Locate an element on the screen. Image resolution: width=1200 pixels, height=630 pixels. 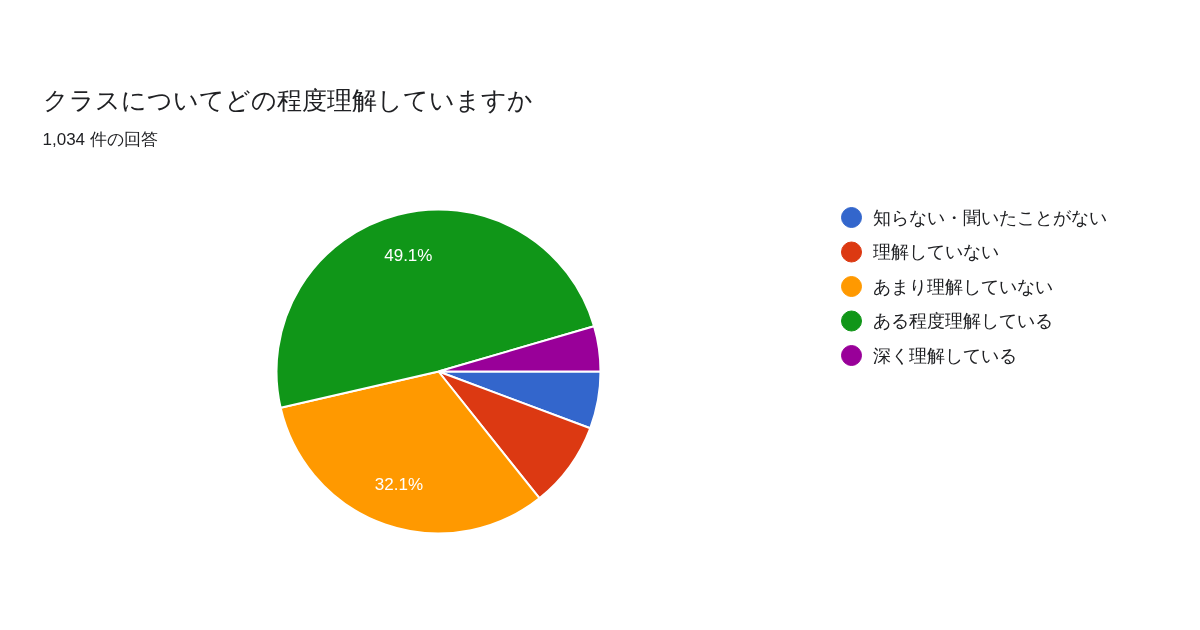
text: 1,034 件の回答 is located at coordinates (100, 139).